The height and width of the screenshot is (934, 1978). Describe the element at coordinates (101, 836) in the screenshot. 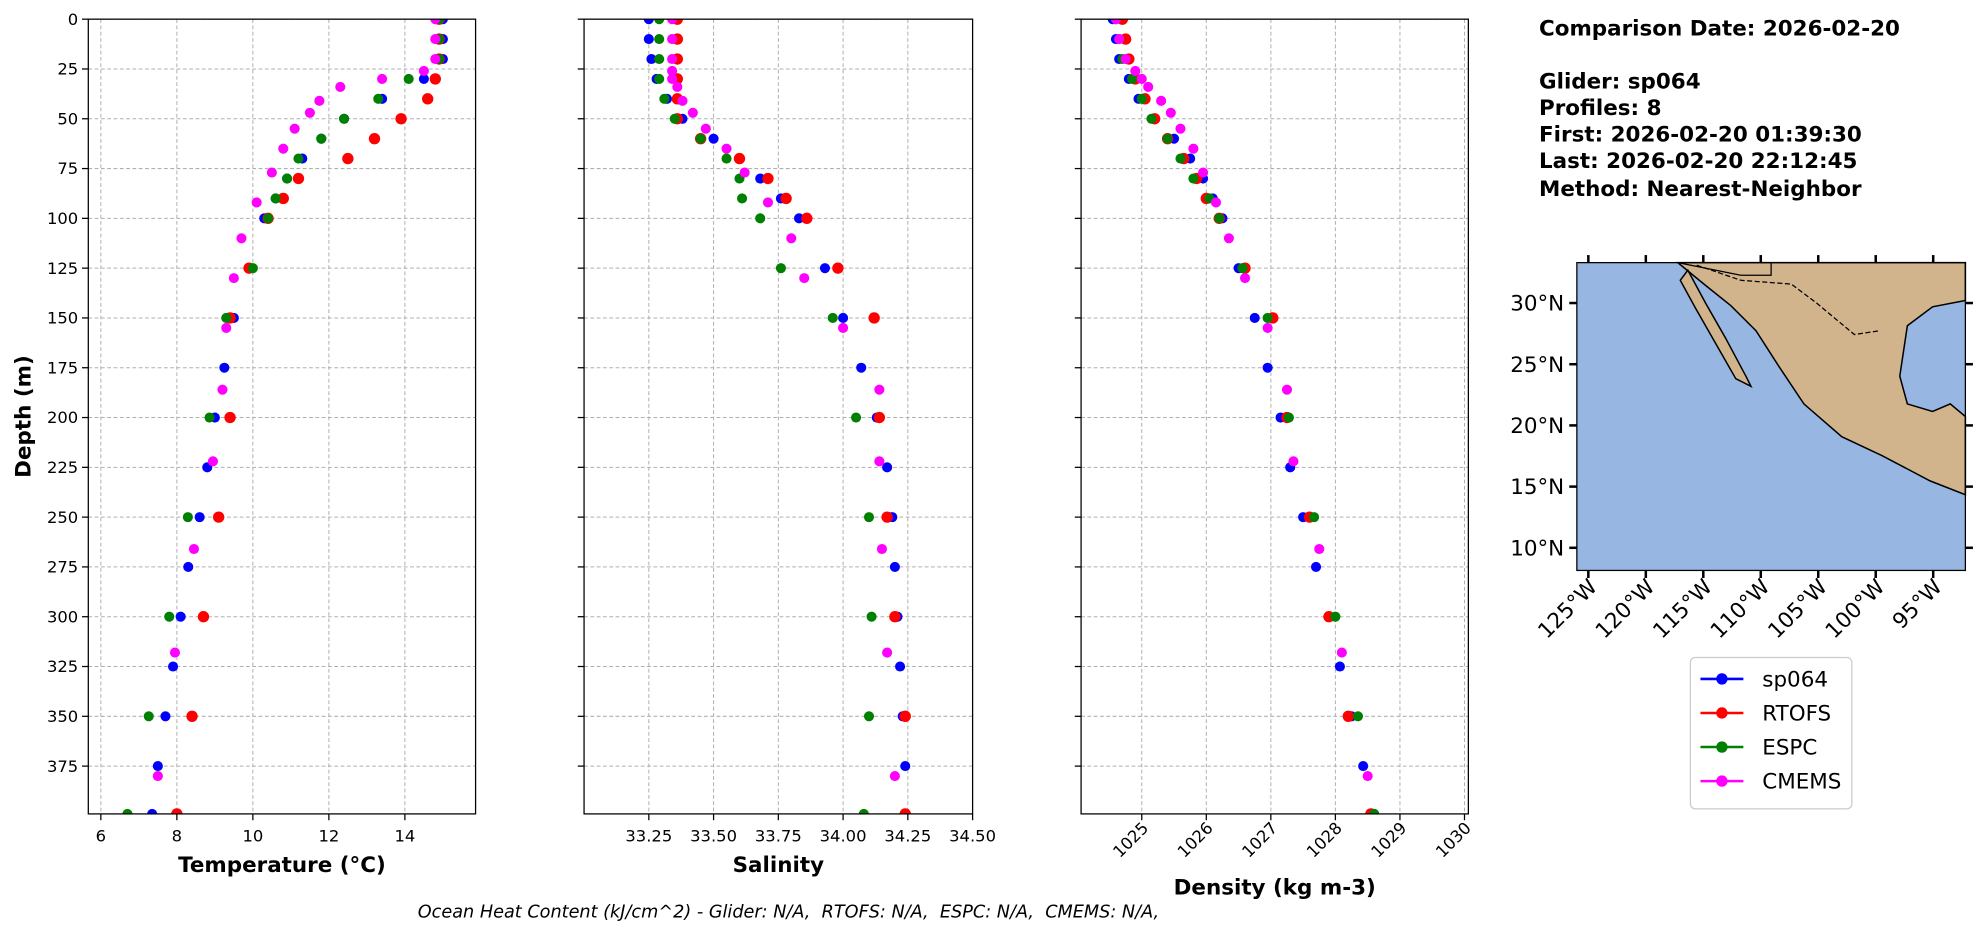

I see `x-tick-label: 6` at that location.